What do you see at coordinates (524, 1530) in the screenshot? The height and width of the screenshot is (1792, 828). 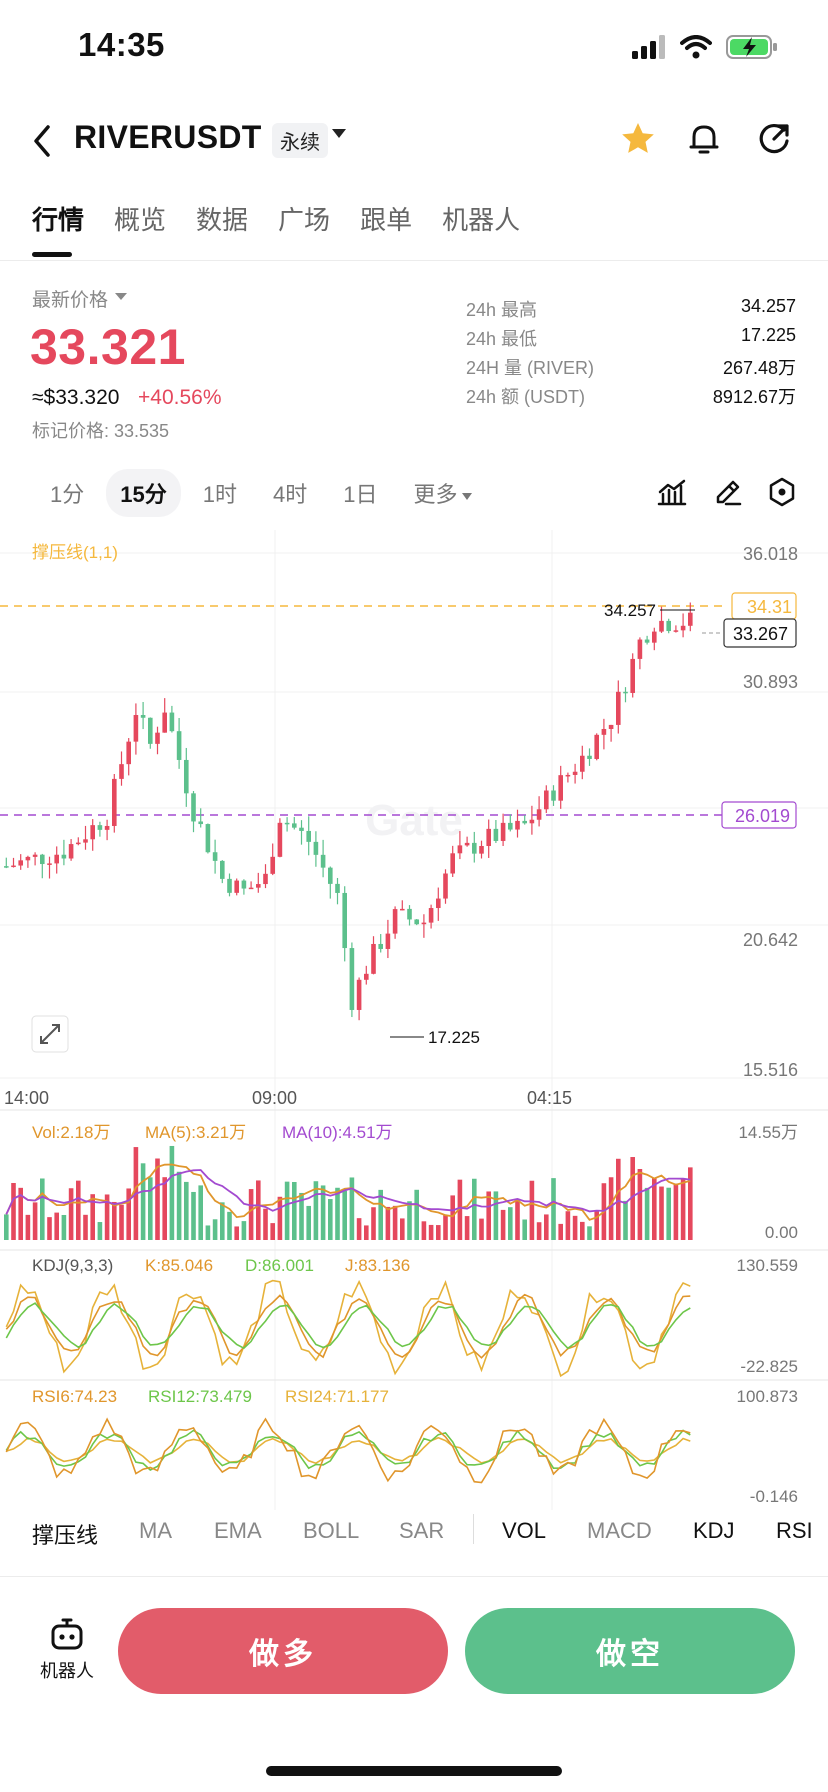 I see `ind-tab-vol: VOL` at bounding box center [524, 1530].